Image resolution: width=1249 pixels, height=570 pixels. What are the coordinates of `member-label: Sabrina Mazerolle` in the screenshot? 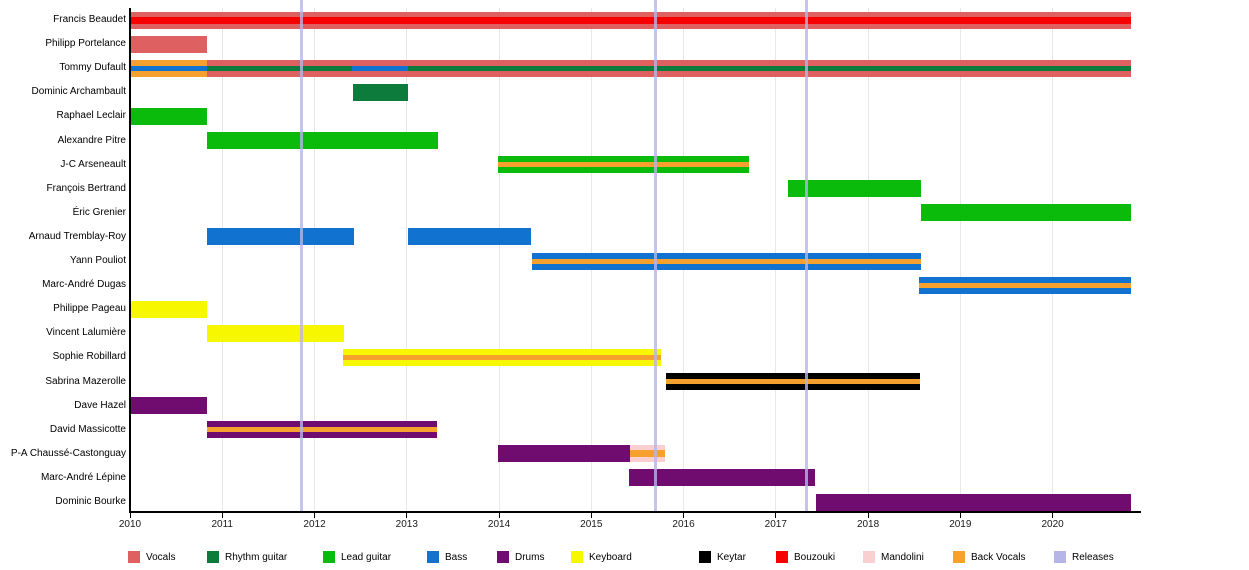 It's located at (85, 381).